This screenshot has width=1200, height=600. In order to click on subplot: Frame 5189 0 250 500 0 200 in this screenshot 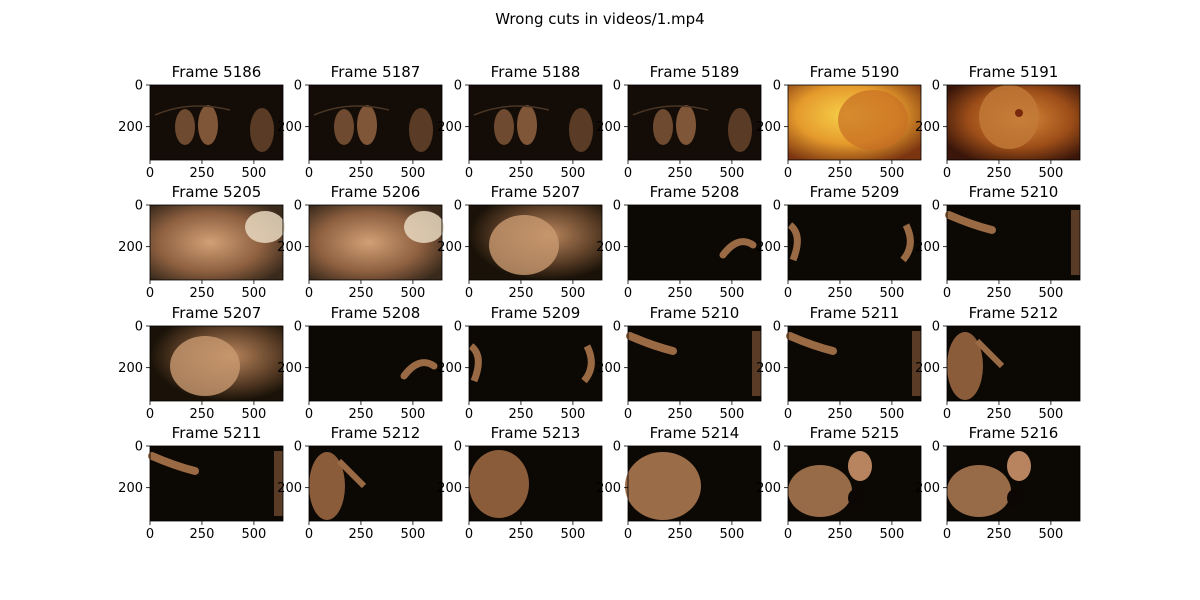, I will do `click(679, 122)`.